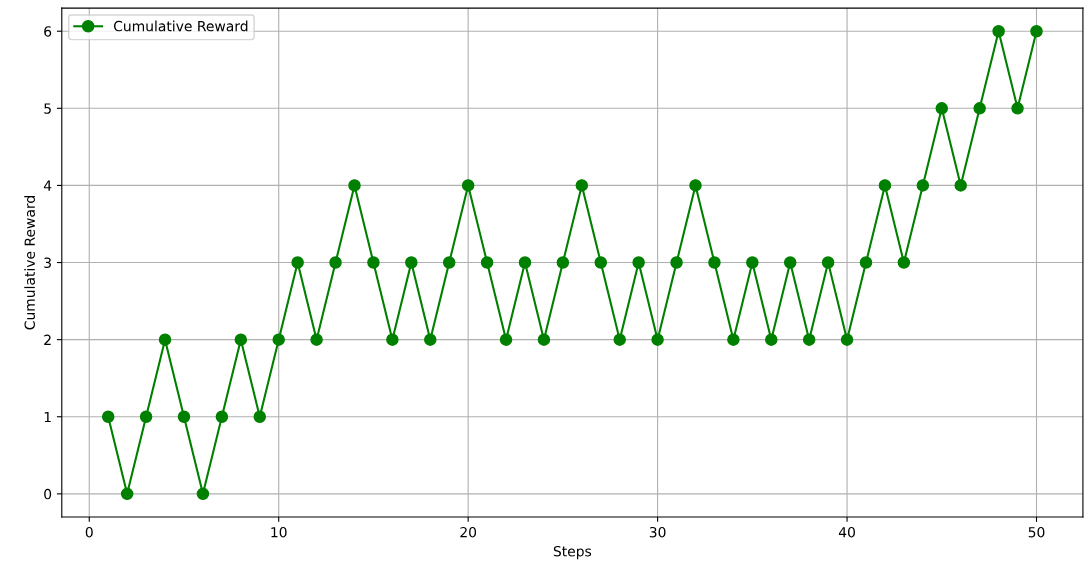  Describe the element at coordinates (48, 31) in the screenshot. I see `y-tick-label: 6` at that location.